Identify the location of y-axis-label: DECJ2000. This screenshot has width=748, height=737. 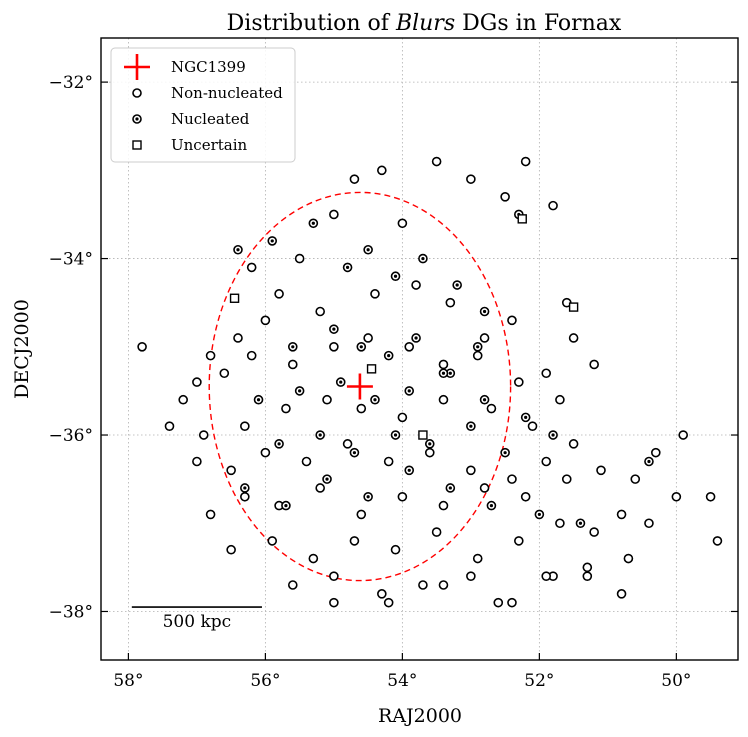
(22, 349).